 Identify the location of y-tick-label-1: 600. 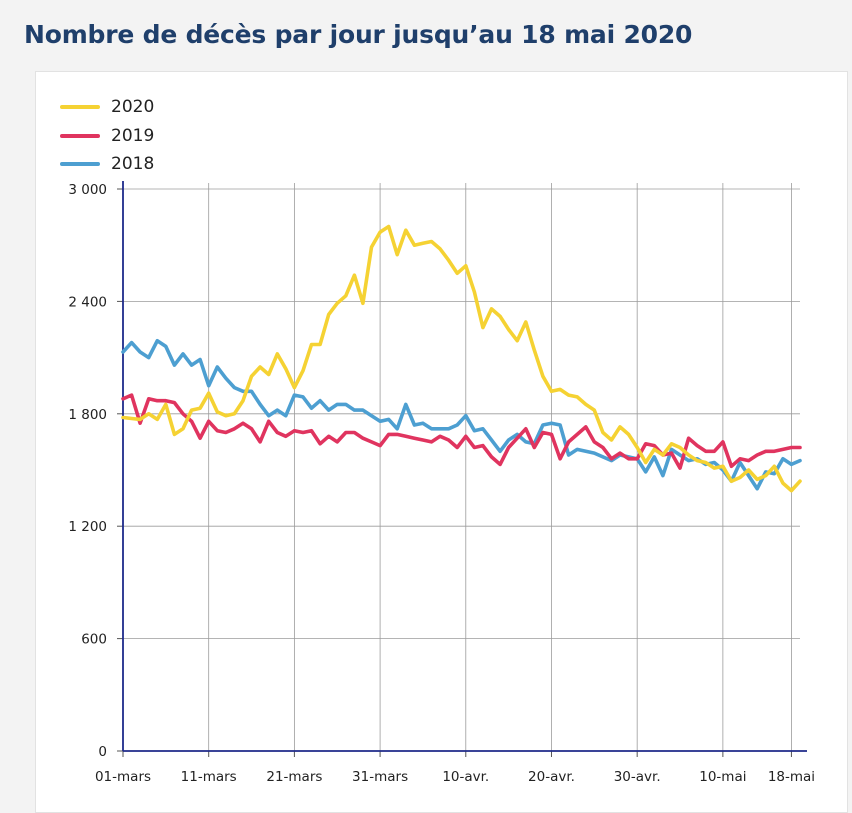
(94, 640).